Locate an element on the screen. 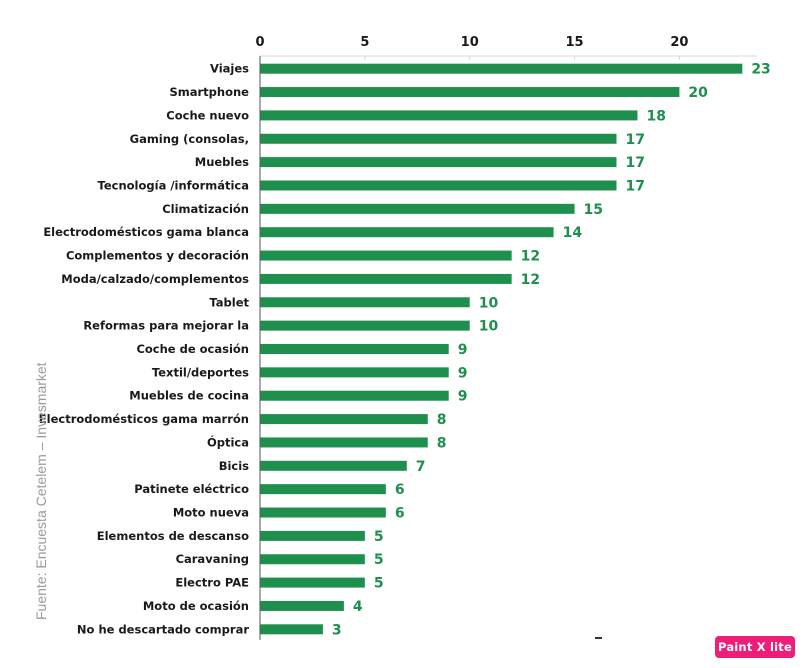  source-caption: Fuente: Encuesta Cetelem – Invesmarket is located at coordinates (41, 491).